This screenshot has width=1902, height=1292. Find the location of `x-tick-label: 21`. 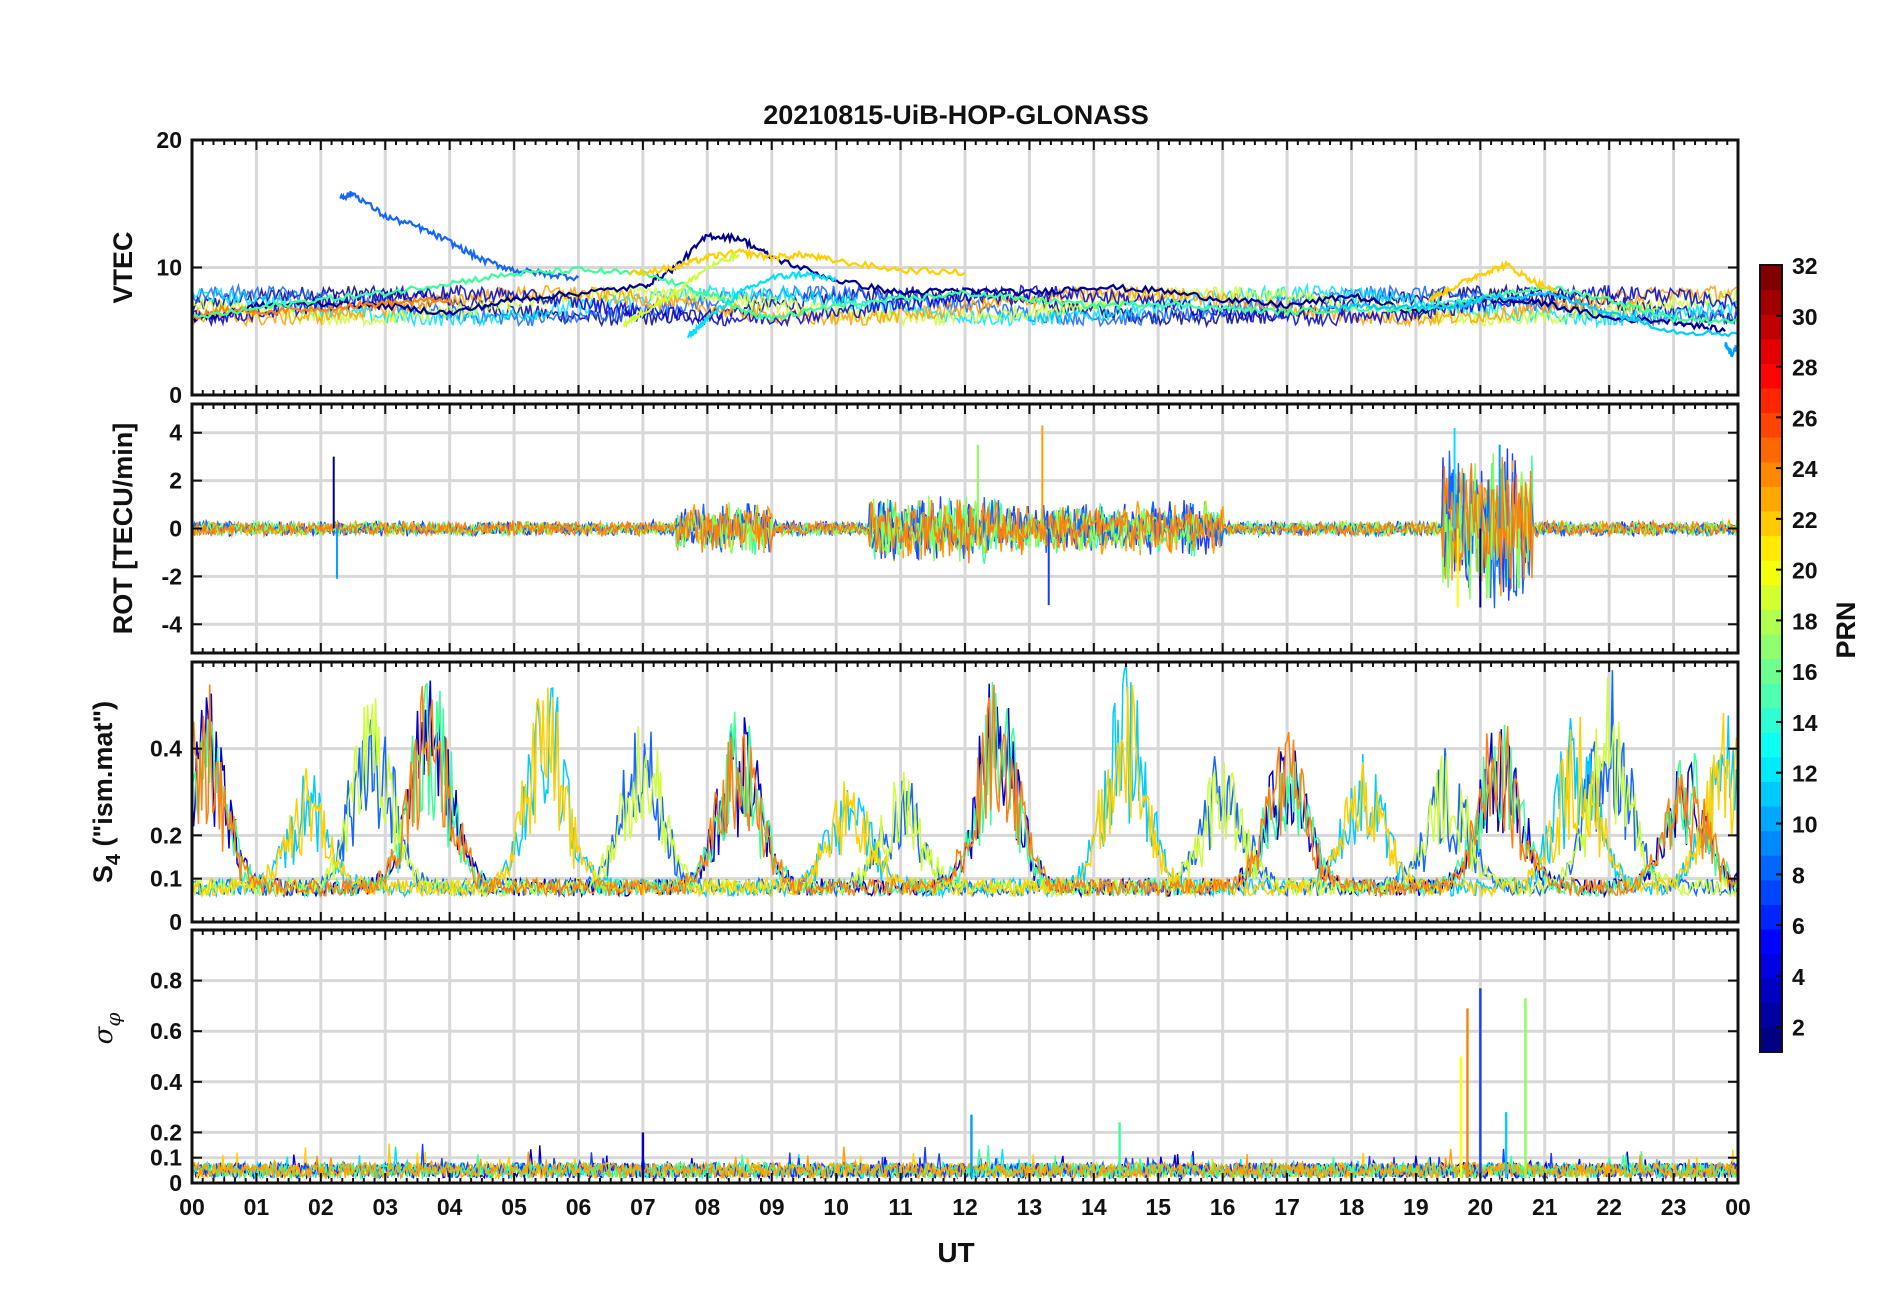

x-tick-label: 21 is located at coordinates (1545, 1207).